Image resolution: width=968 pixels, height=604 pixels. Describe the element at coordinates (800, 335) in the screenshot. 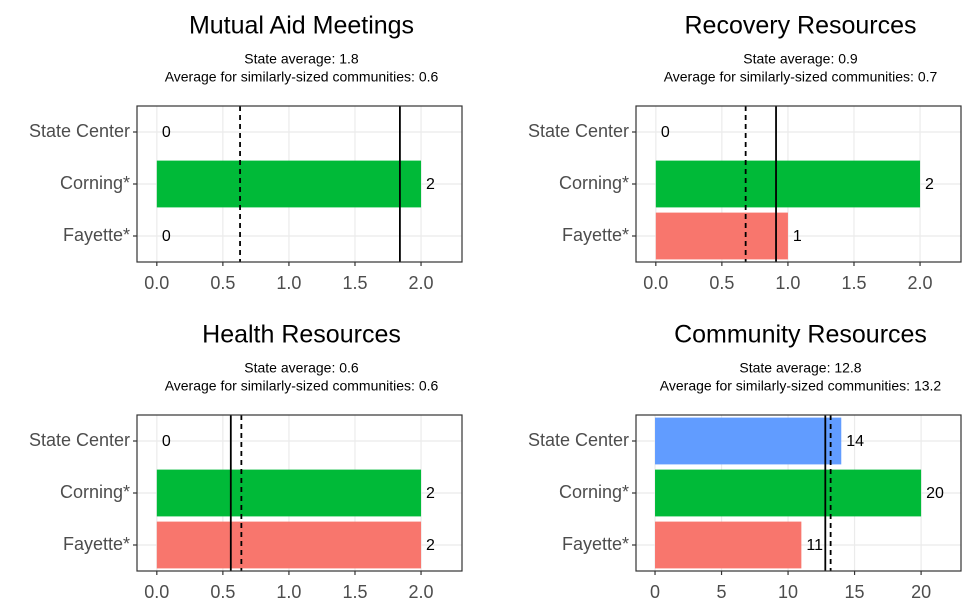

I see `panel-title: Community Resources` at that location.